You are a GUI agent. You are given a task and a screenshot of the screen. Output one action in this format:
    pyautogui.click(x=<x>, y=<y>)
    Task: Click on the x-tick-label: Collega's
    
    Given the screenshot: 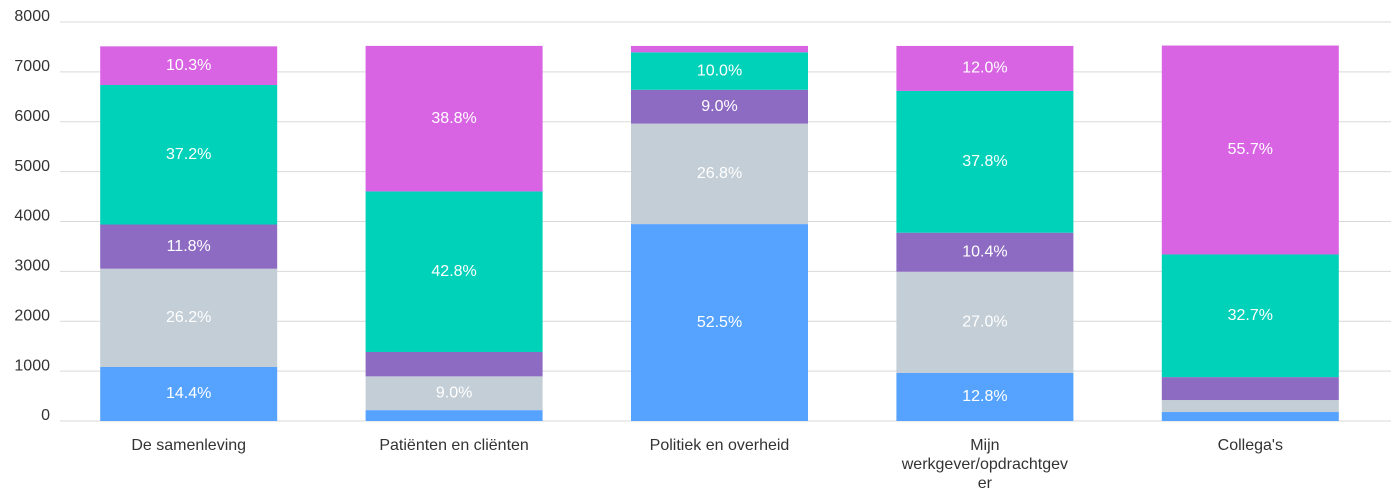 What is the action you would take?
    pyautogui.click(x=1250, y=445)
    